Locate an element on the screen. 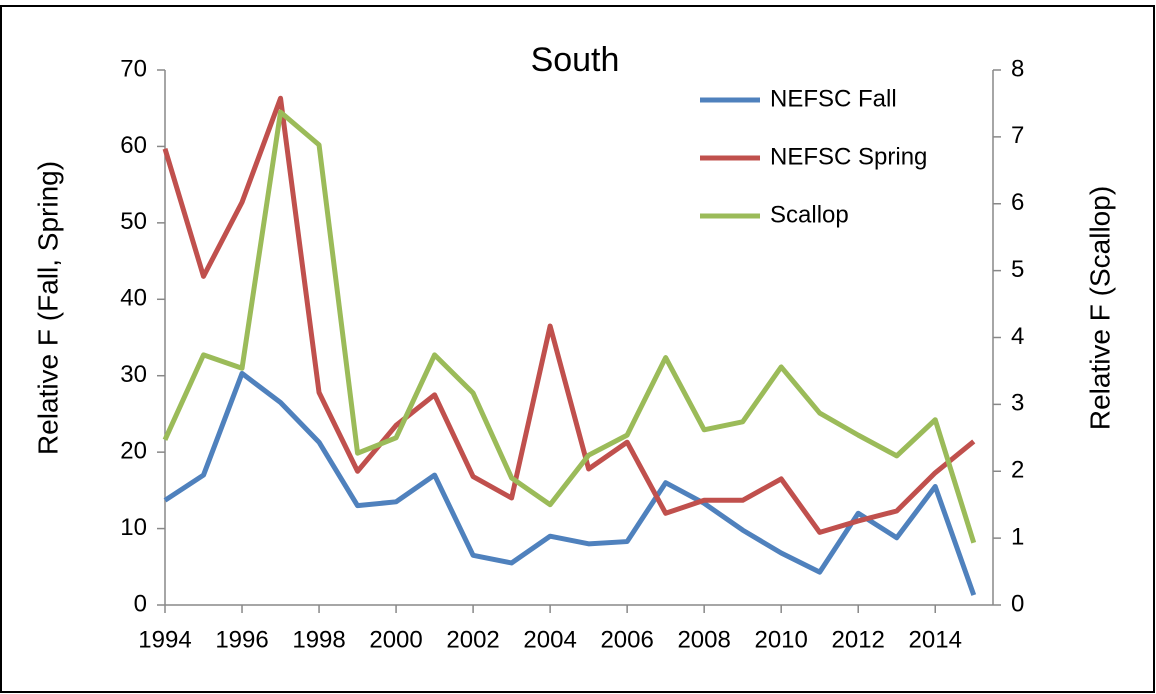  y2-axis-label: Relative F (Scallop) is located at coordinates (1099, 308).